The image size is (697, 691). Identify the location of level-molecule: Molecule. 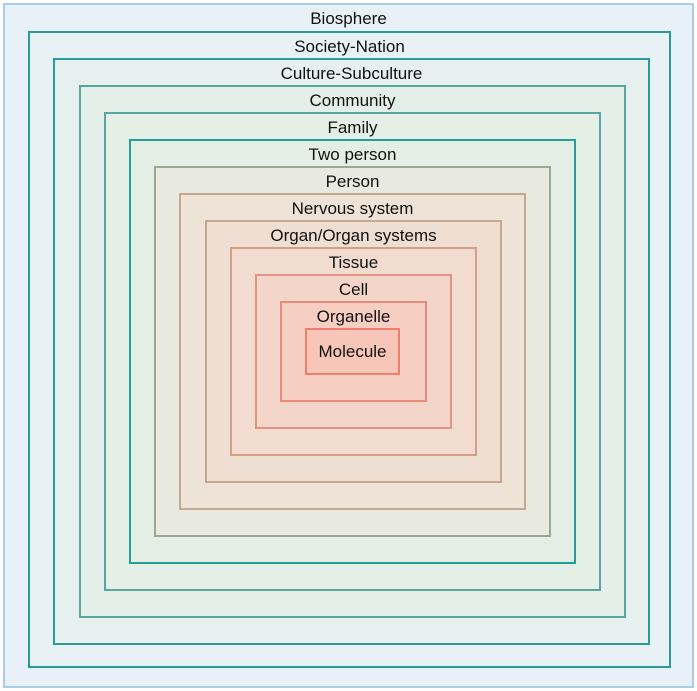
(352, 351).